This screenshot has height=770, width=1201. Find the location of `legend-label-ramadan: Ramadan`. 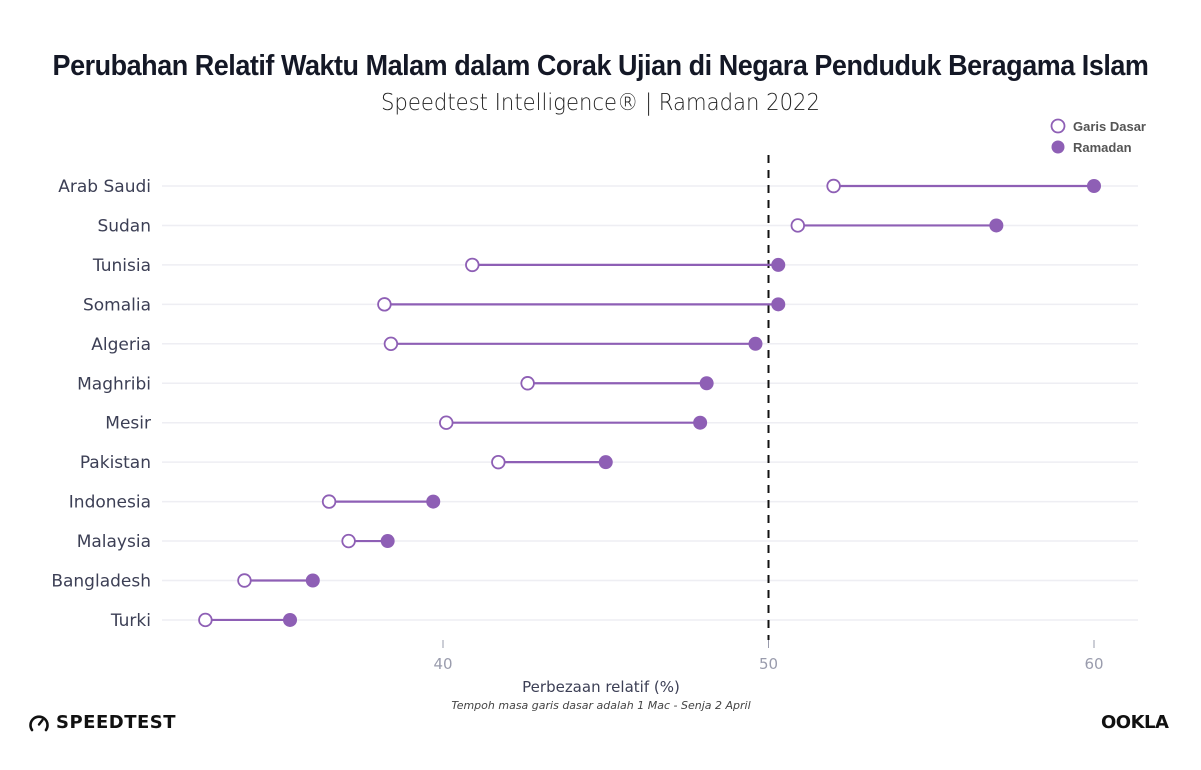

legend-label-ramadan: Ramadan is located at coordinates (1102, 147).